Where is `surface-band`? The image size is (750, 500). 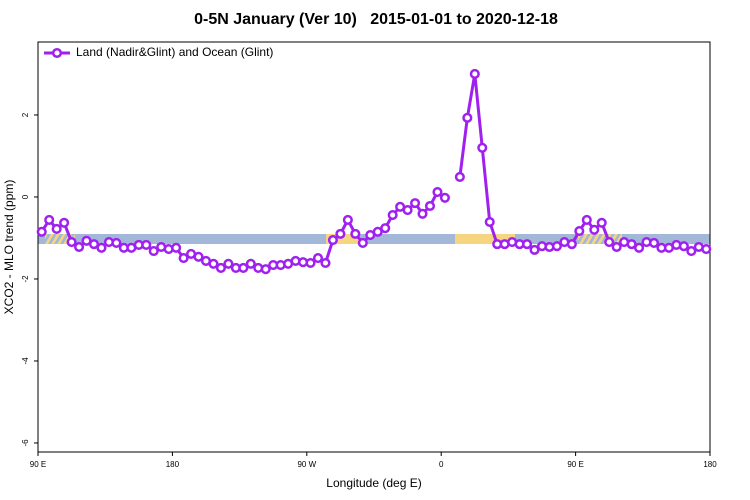
surface-band is located at coordinates (374, 239).